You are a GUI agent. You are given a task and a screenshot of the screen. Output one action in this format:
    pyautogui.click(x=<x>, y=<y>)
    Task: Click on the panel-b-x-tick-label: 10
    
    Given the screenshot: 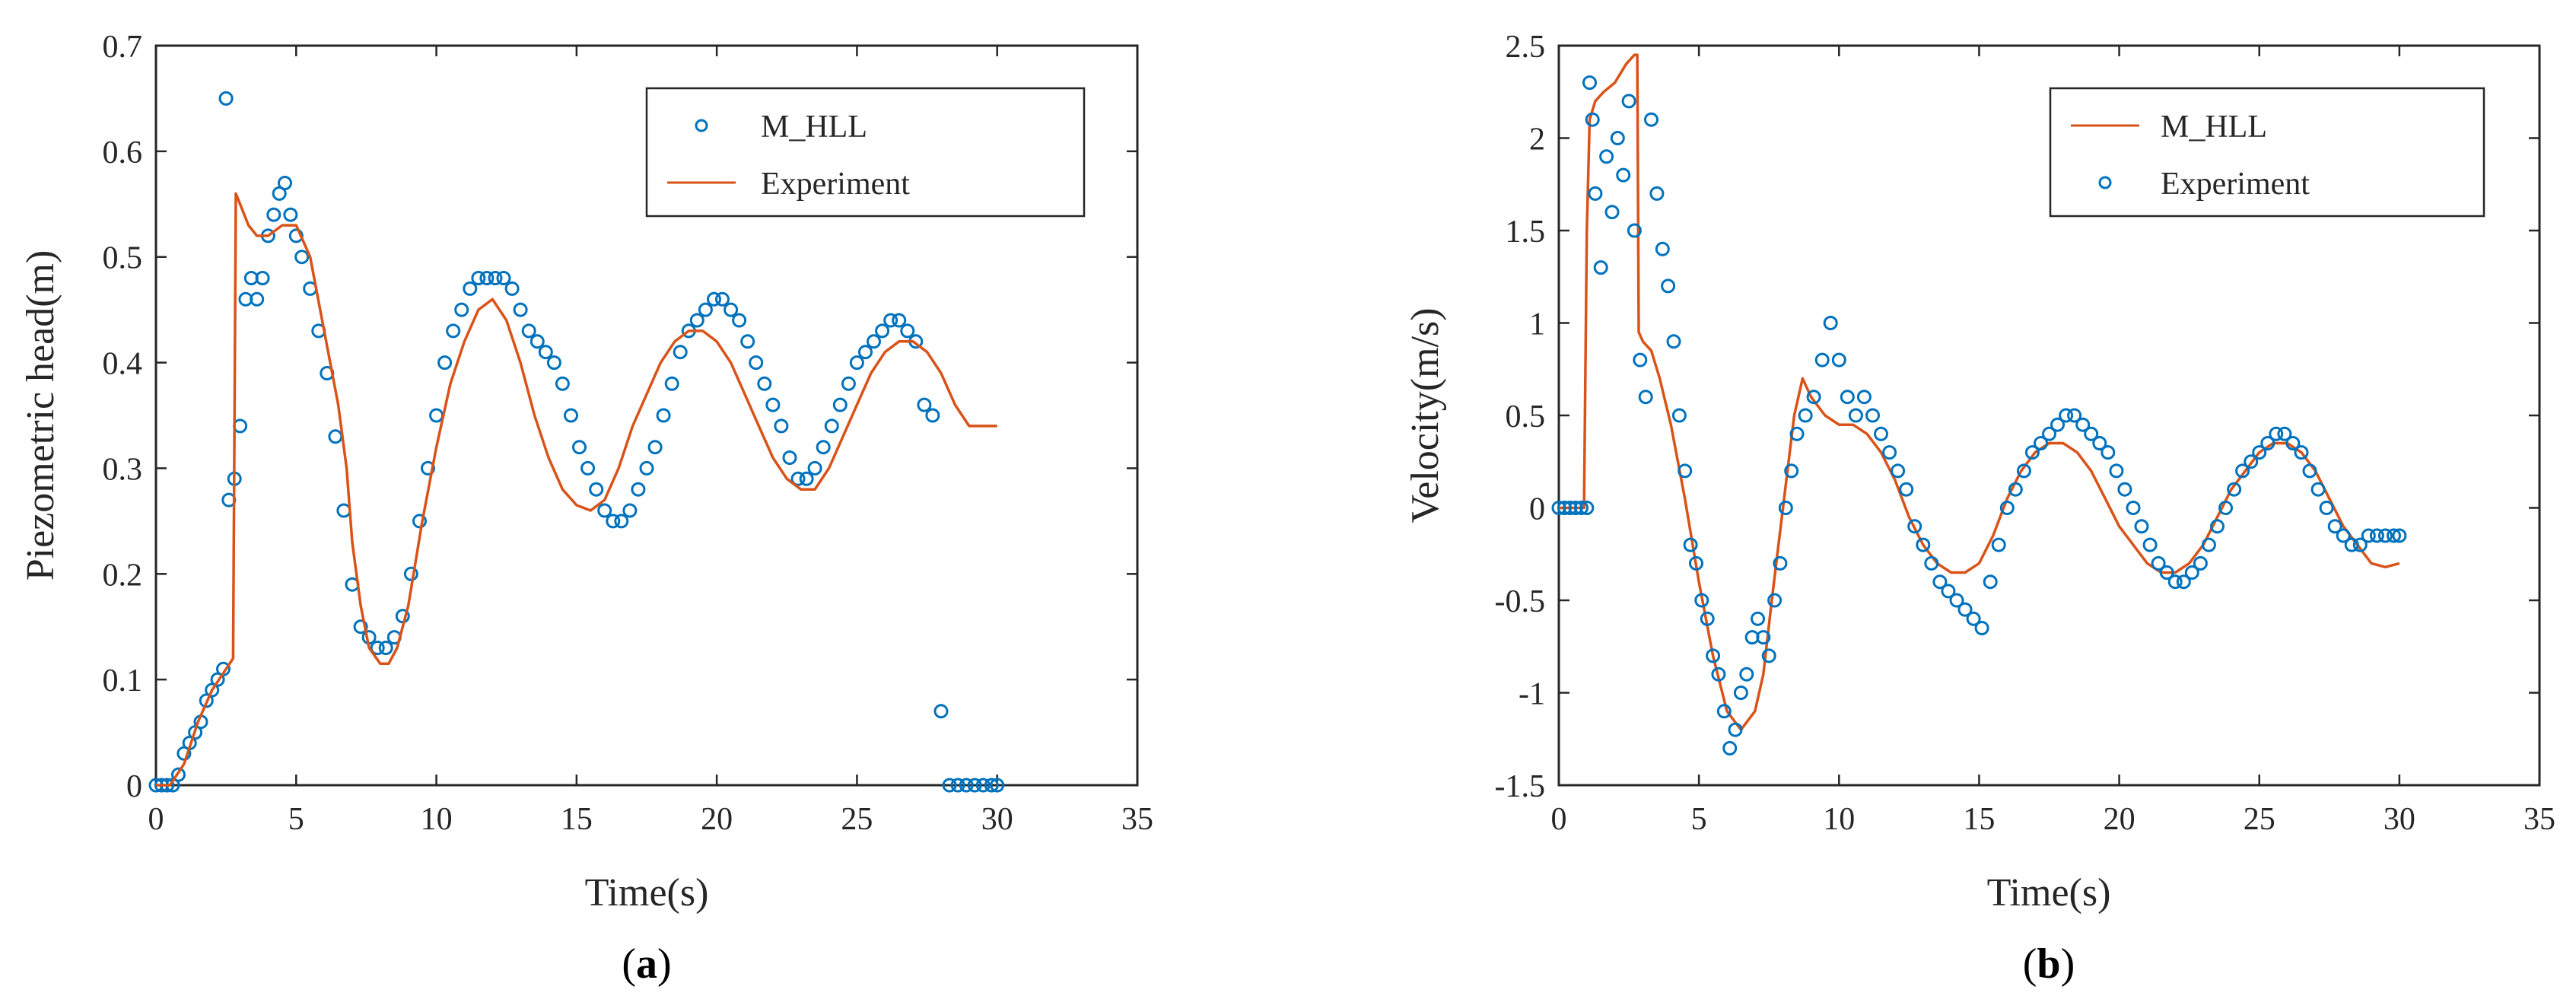 What is the action you would take?
    pyautogui.click(x=1839, y=819)
    